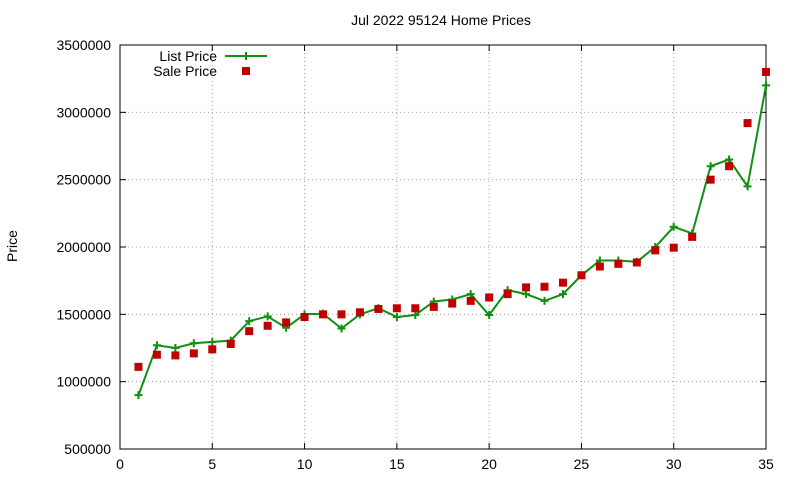 The image size is (800, 480). What do you see at coordinates (212, 464) in the screenshot?
I see `x-tick-label: 5` at bounding box center [212, 464].